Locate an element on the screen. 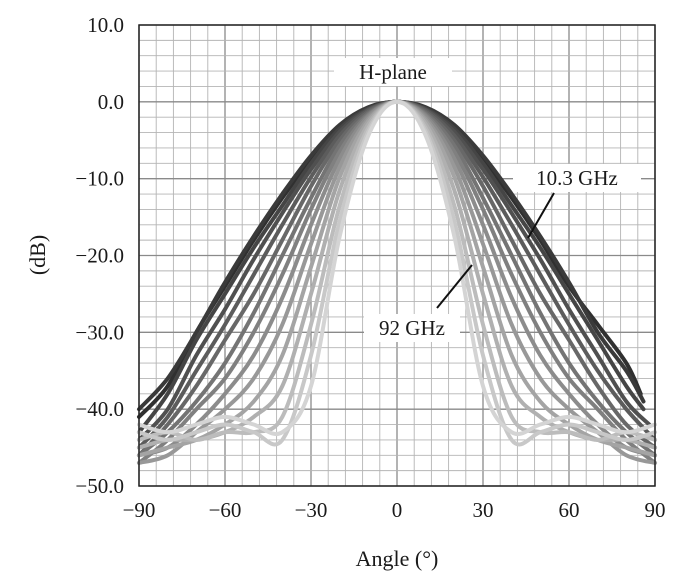 The height and width of the screenshot is (573, 681). y-tick-label: 10.0 is located at coordinates (105, 25).